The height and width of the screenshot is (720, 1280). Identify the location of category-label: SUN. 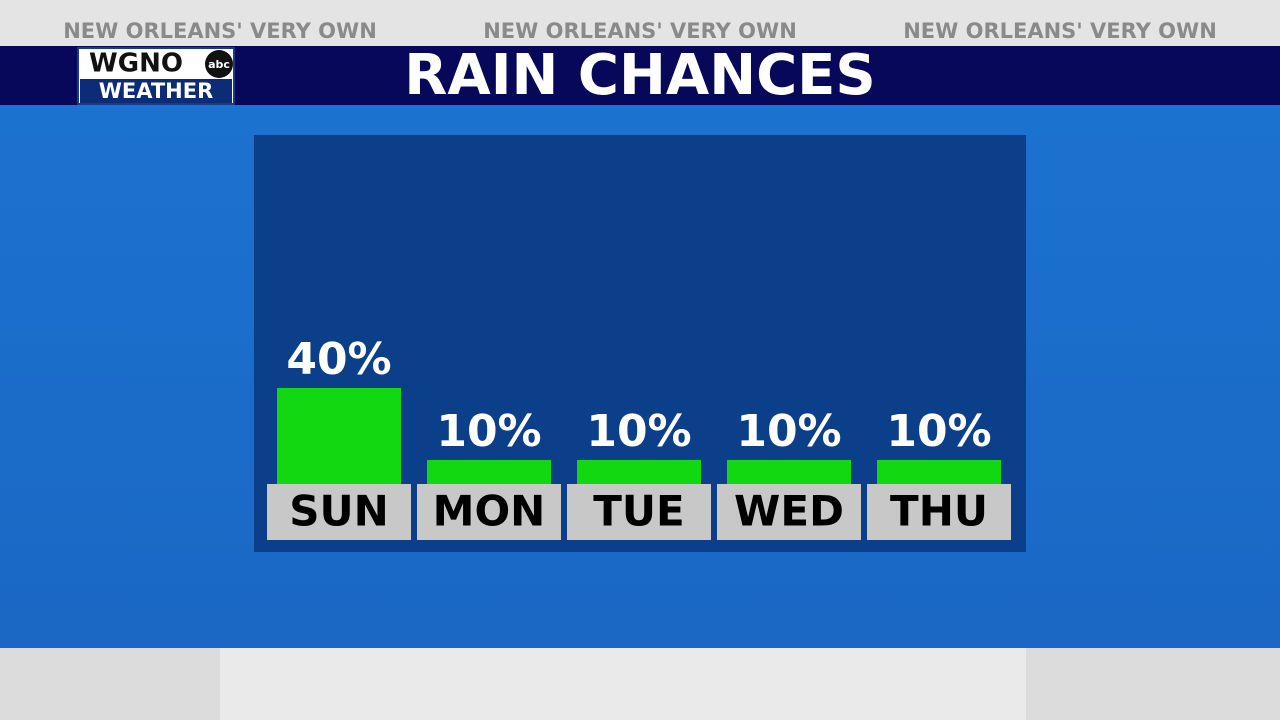
(339, 511).